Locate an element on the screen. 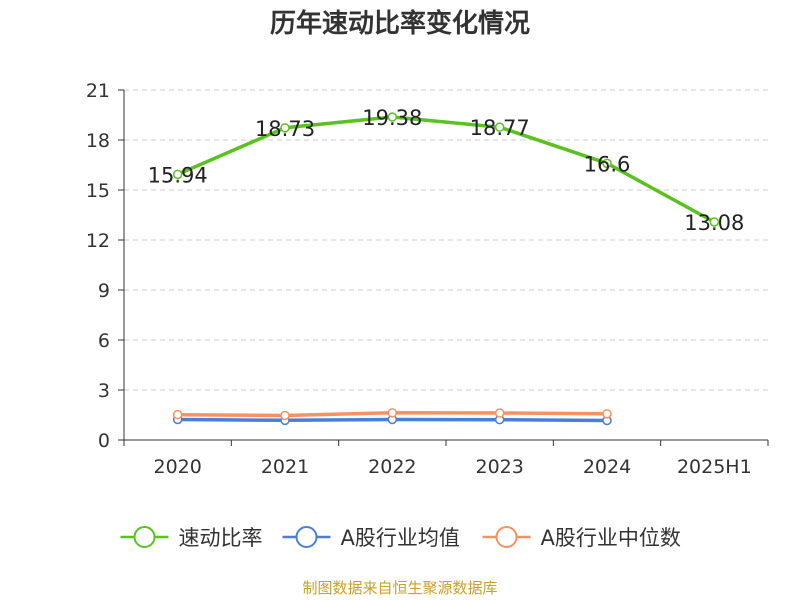 The width and height of the screenshot is (800, 600). legend-item-1: 速动比率 is located at coordinates (191, 538).